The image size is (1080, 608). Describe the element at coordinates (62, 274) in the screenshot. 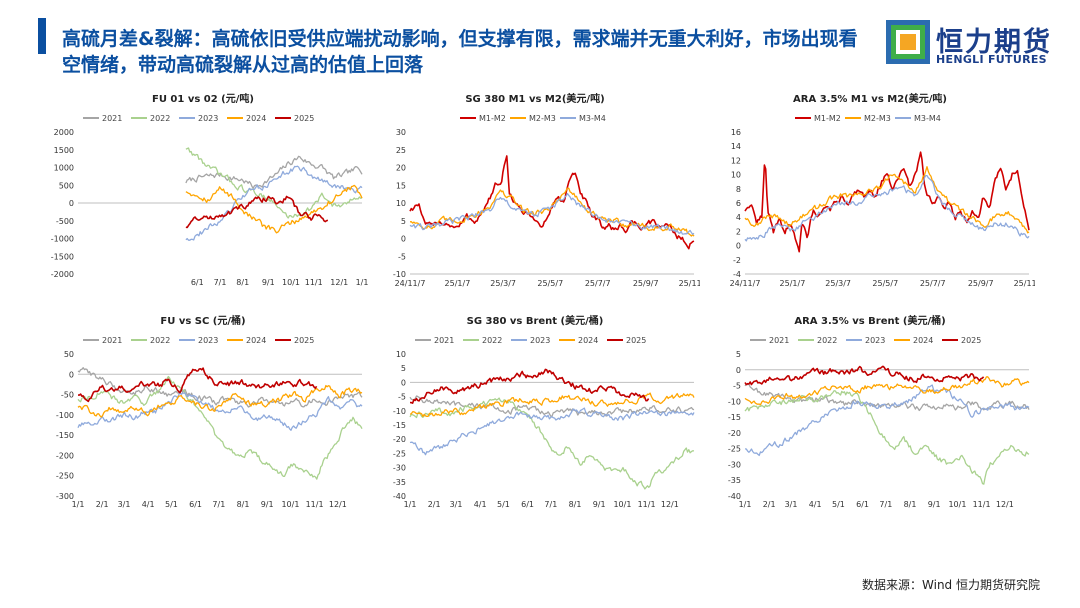

I see `y-tick-label: -2000` at that location.